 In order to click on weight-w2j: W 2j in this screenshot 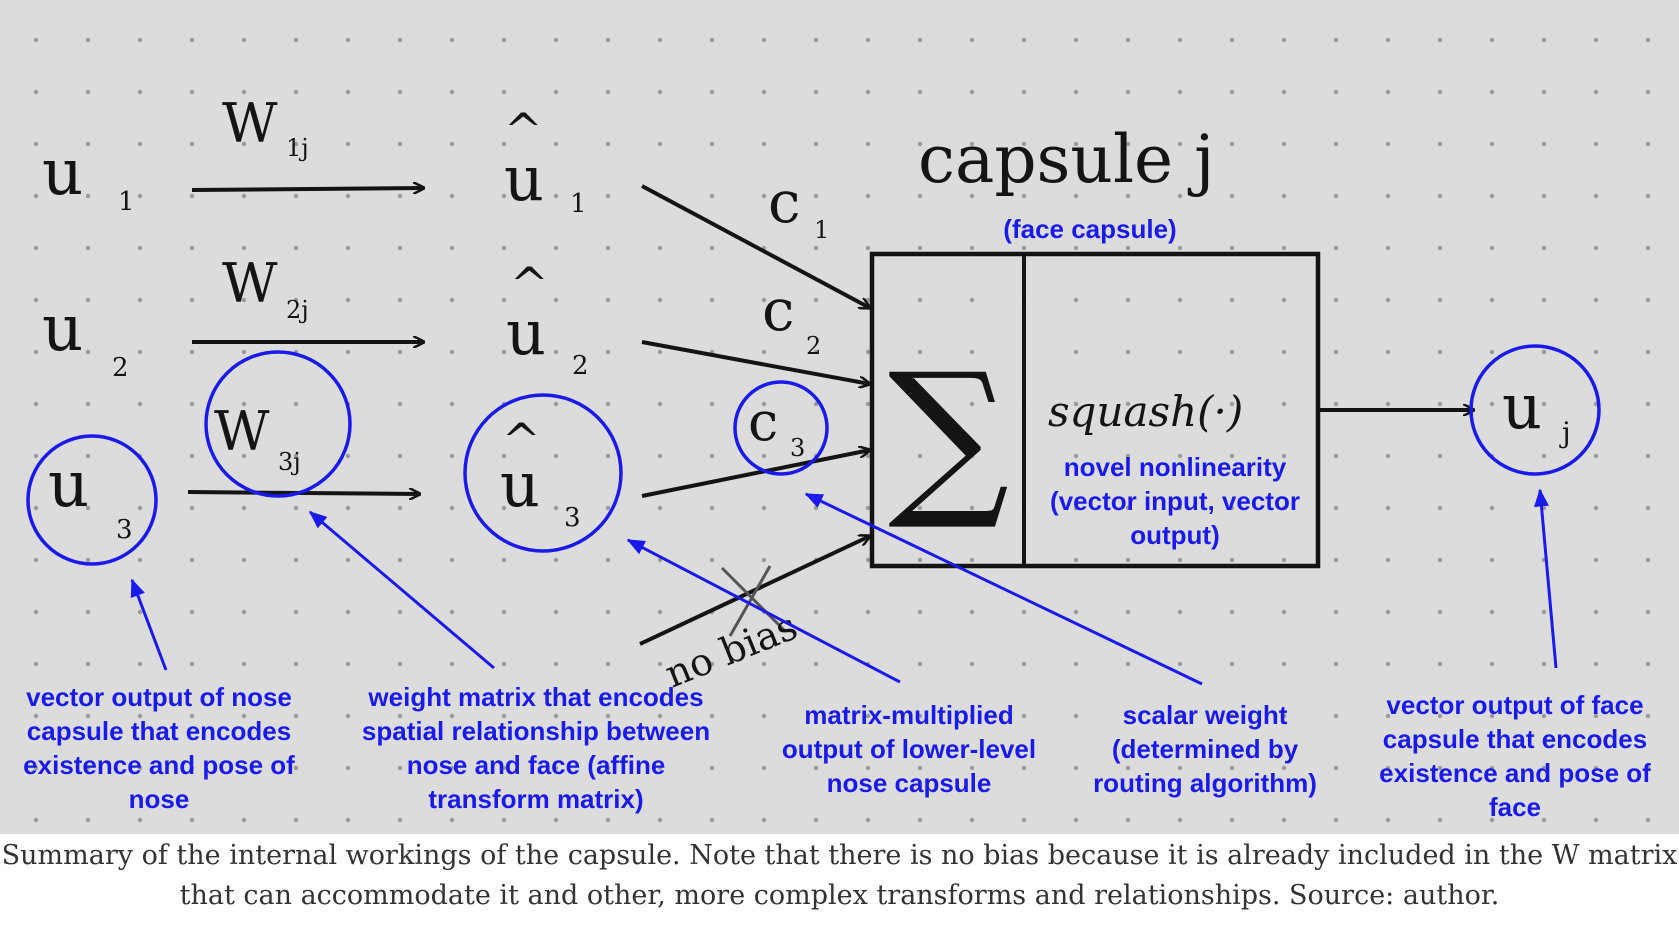, I will do `click(265, 288)`.